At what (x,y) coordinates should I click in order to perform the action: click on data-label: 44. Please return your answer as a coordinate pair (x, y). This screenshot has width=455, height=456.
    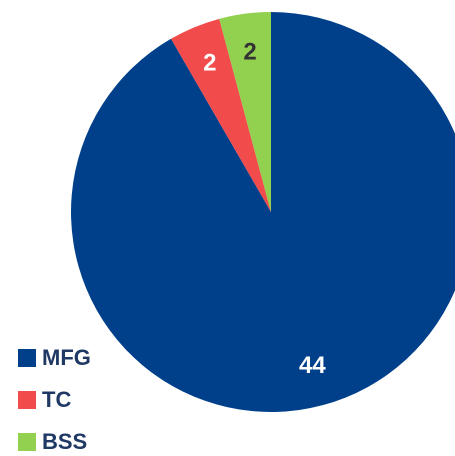
    Looking at the image, I should click on (312, 365).